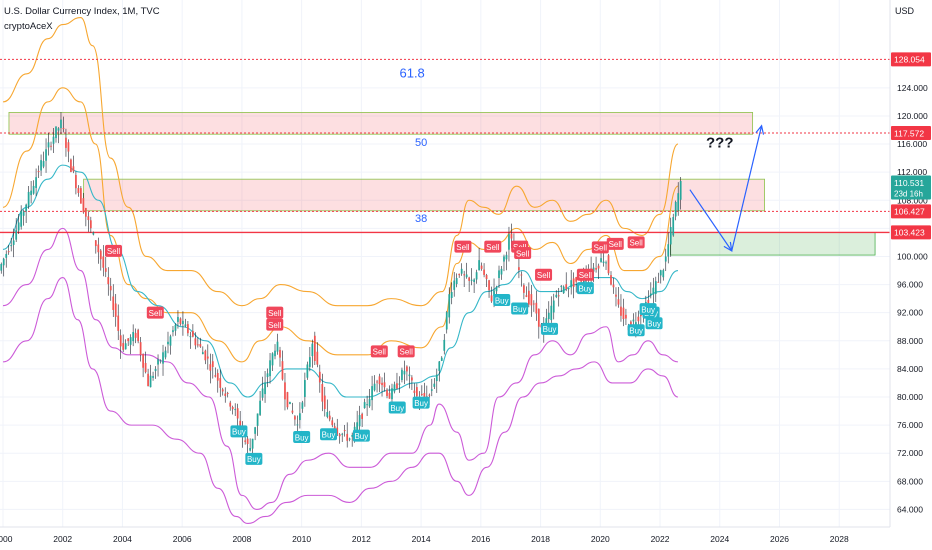 This screenshot has height=550, width=932. What do you see at coordinates (911, 232) in the screenshot?
I see `price-level-tag: 103.423` at bounding box center [911, 232].